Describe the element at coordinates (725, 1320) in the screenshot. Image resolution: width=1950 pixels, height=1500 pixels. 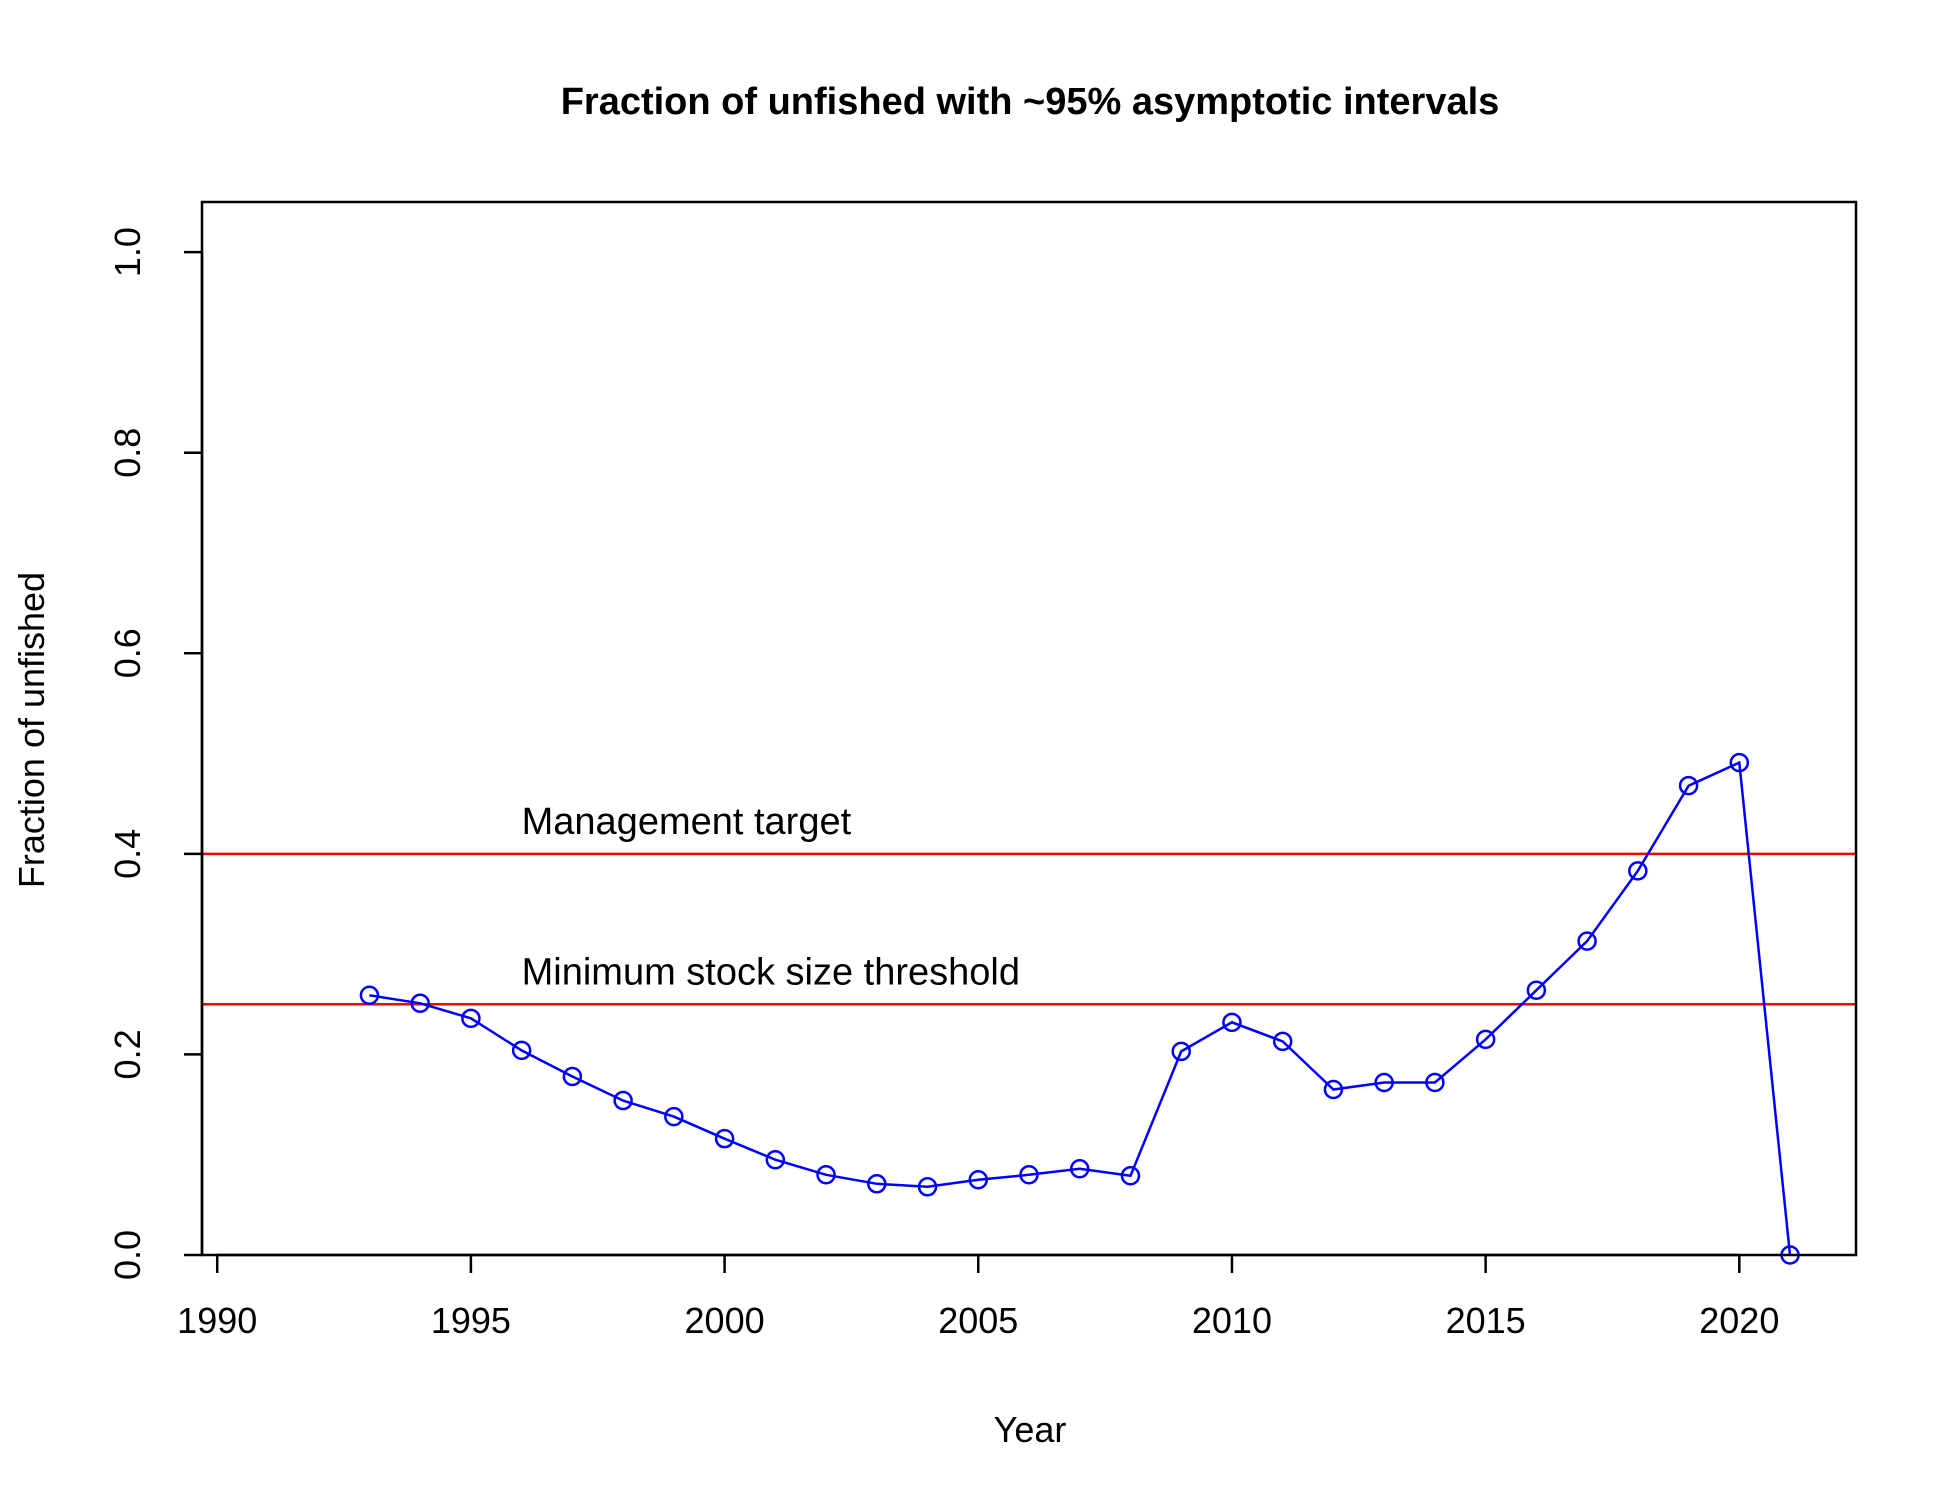
I see `x-tick-label: 2000` at that location.